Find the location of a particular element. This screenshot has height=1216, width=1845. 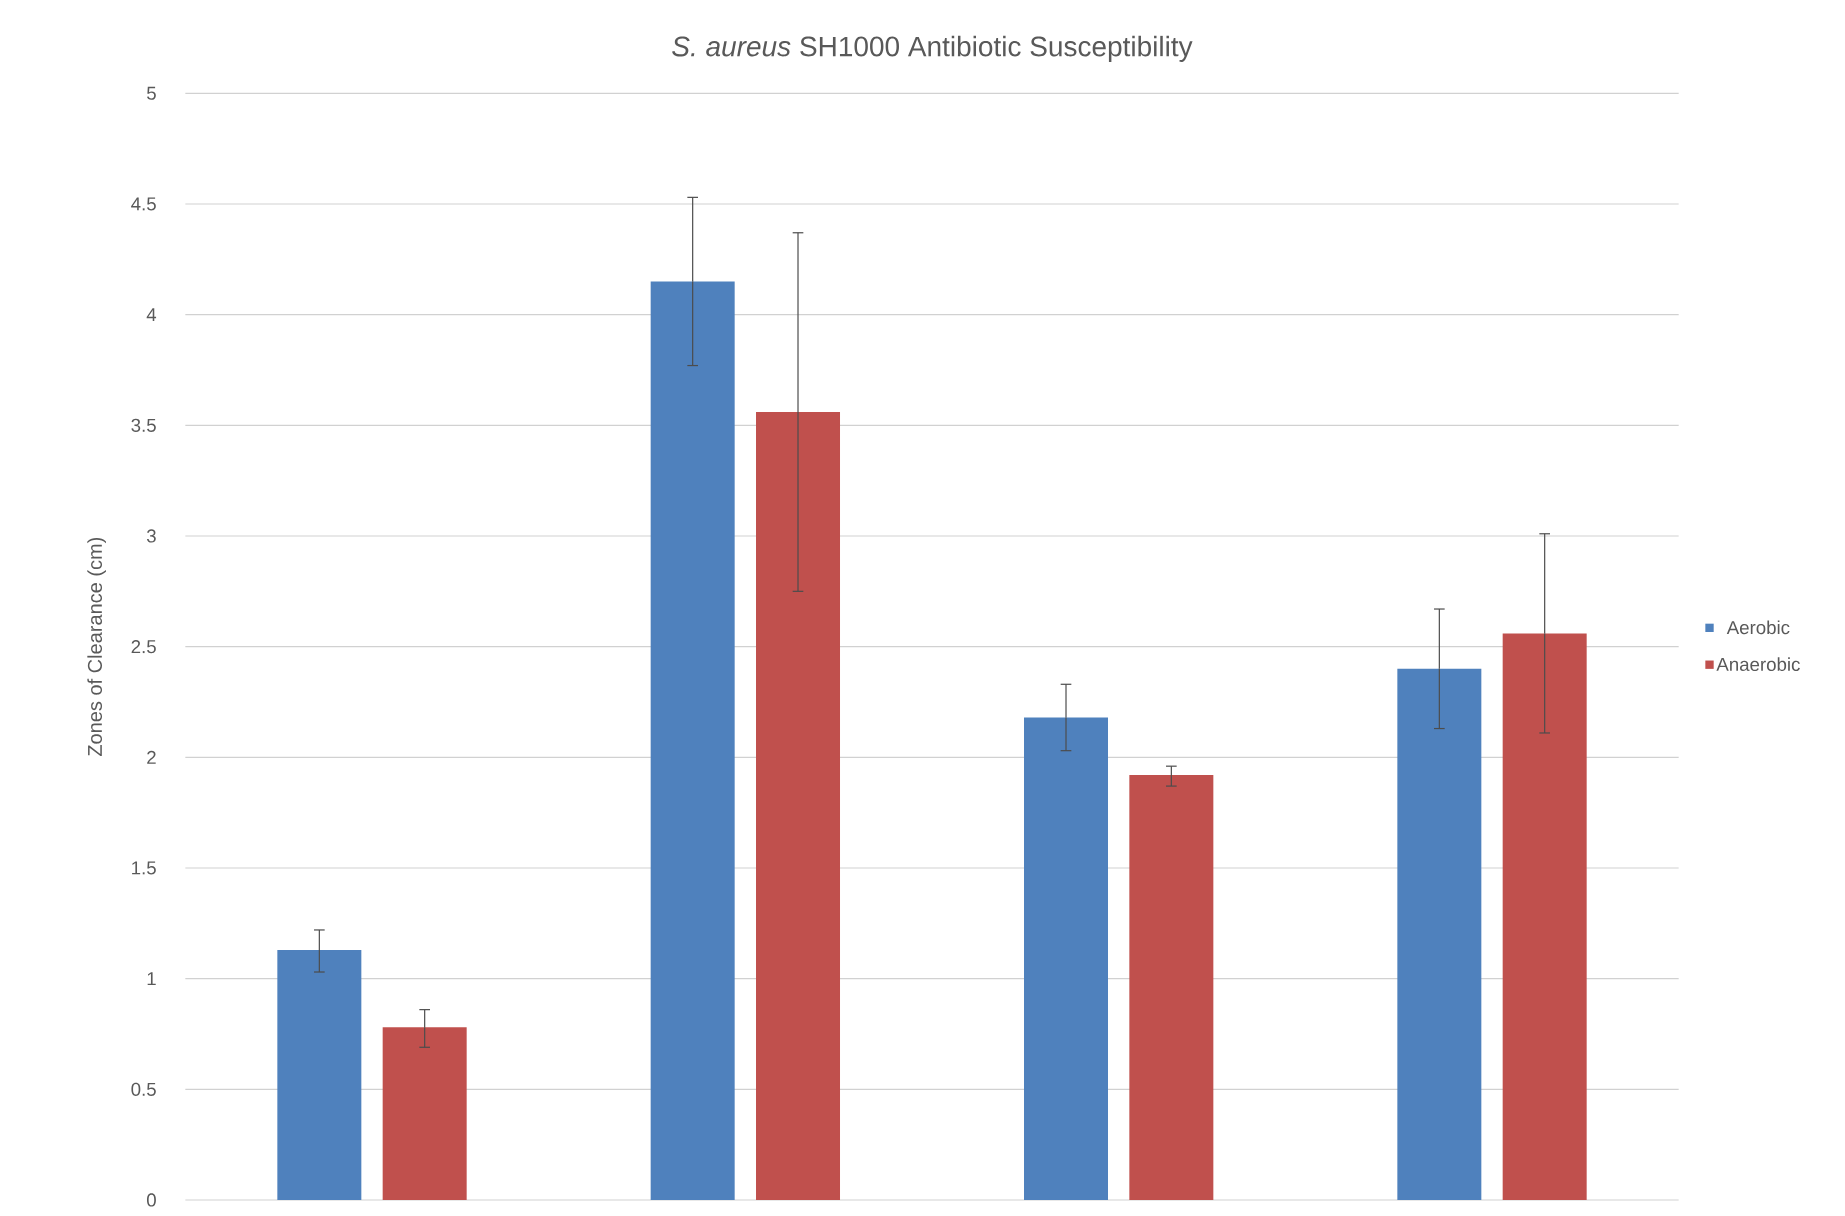

y-tick-label: 0.5 is located at coordinates (143, 1089).